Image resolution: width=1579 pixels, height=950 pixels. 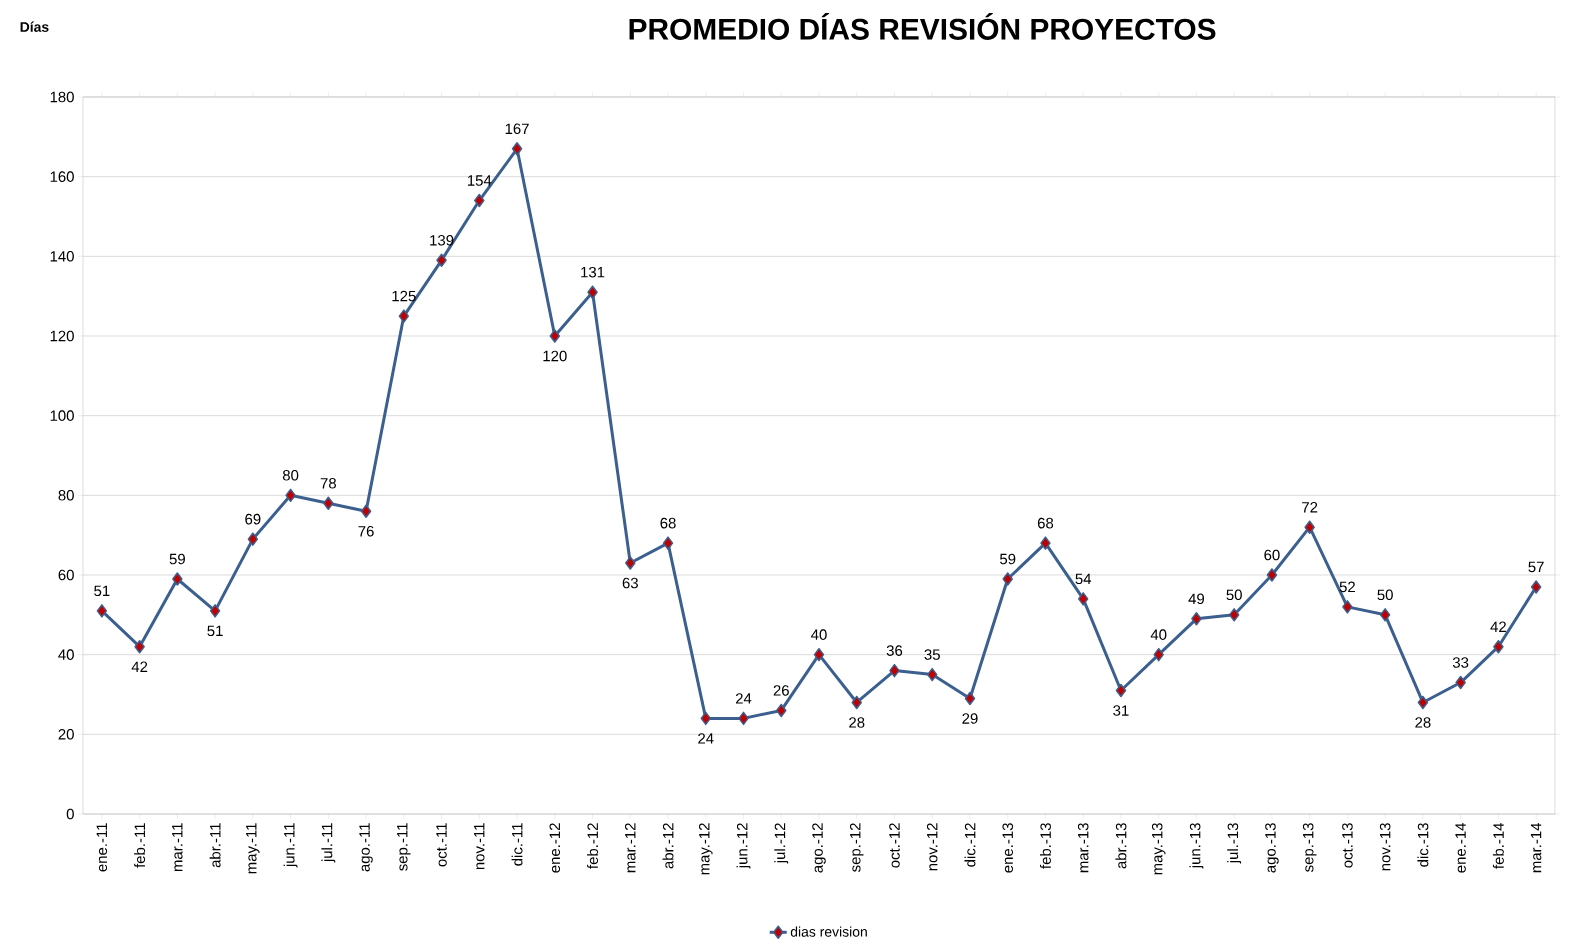 I want to click on x-tick-label: ago.-13, so click(x=1272, y=848).